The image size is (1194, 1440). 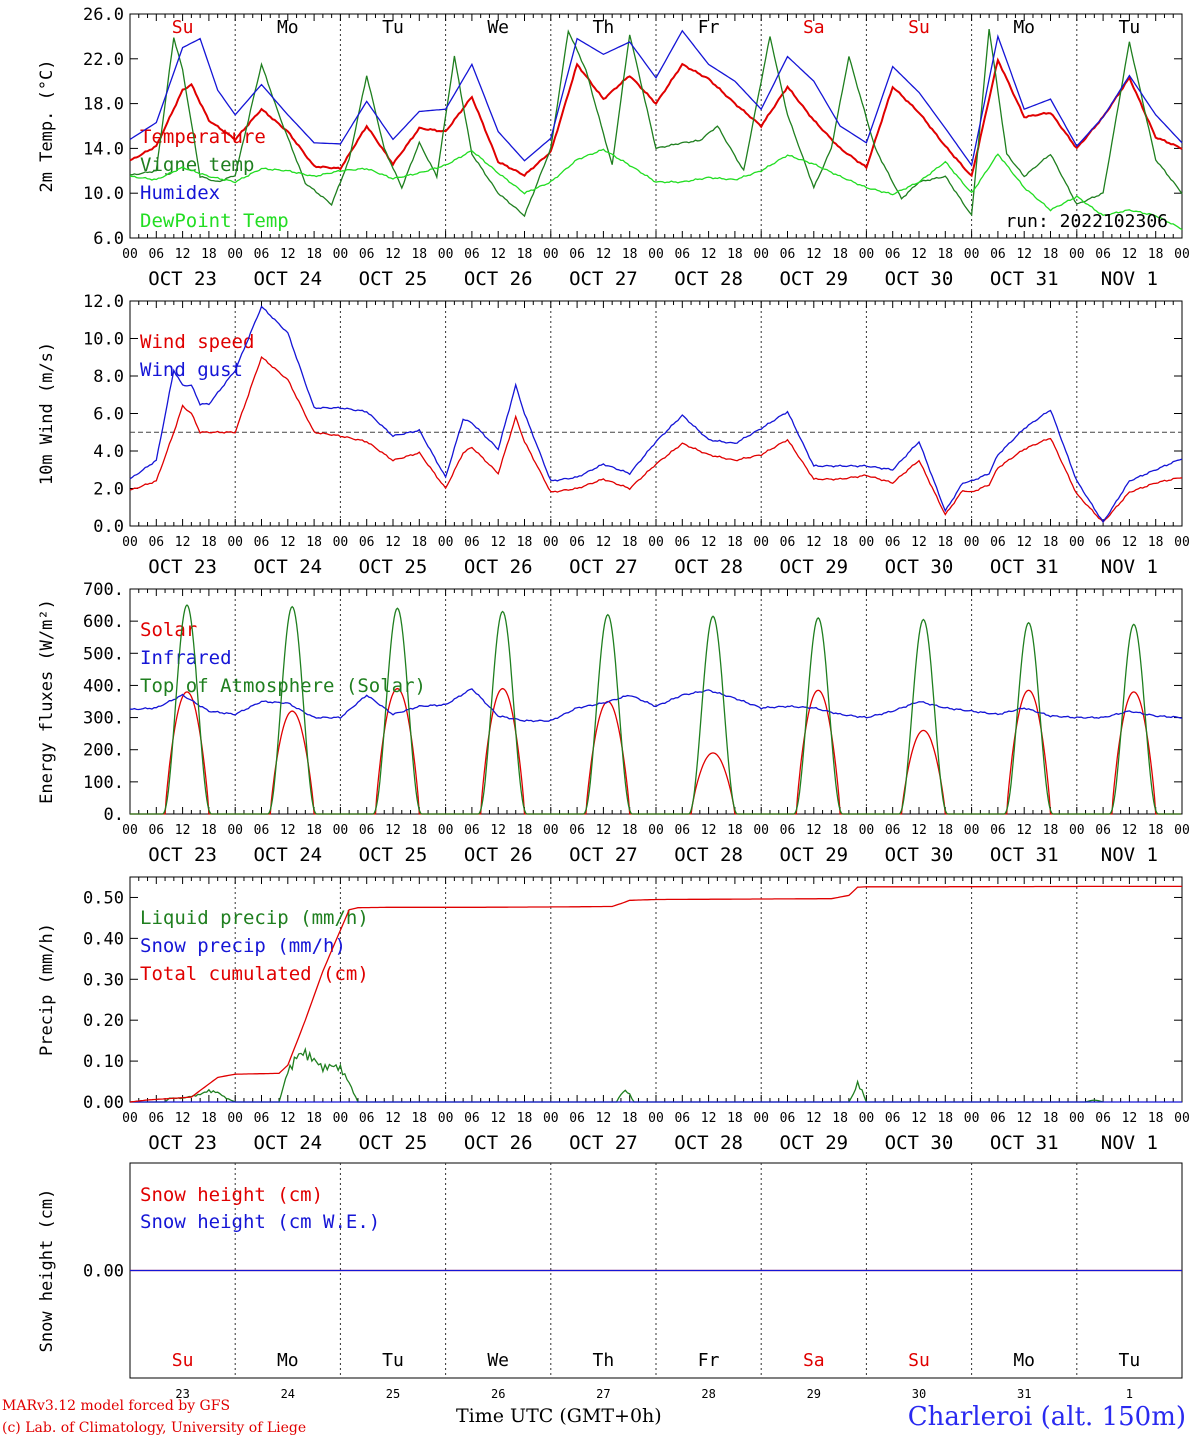 What do you see at coordinates (254, 918) in the screenshot?
I see `legend-entry: Liquid precip (mm/h)` at bounding box center [254, 918].